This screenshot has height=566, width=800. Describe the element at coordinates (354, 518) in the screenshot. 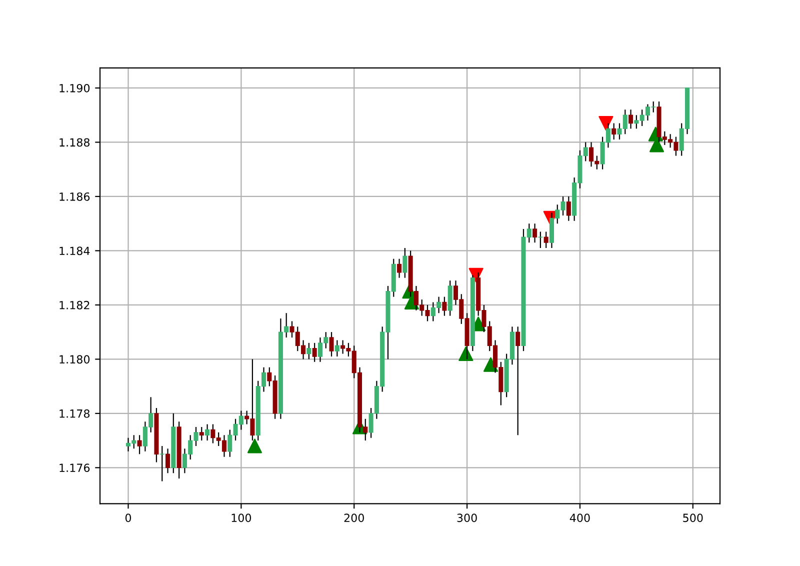

I see `x-tick-label: 200` at that location.